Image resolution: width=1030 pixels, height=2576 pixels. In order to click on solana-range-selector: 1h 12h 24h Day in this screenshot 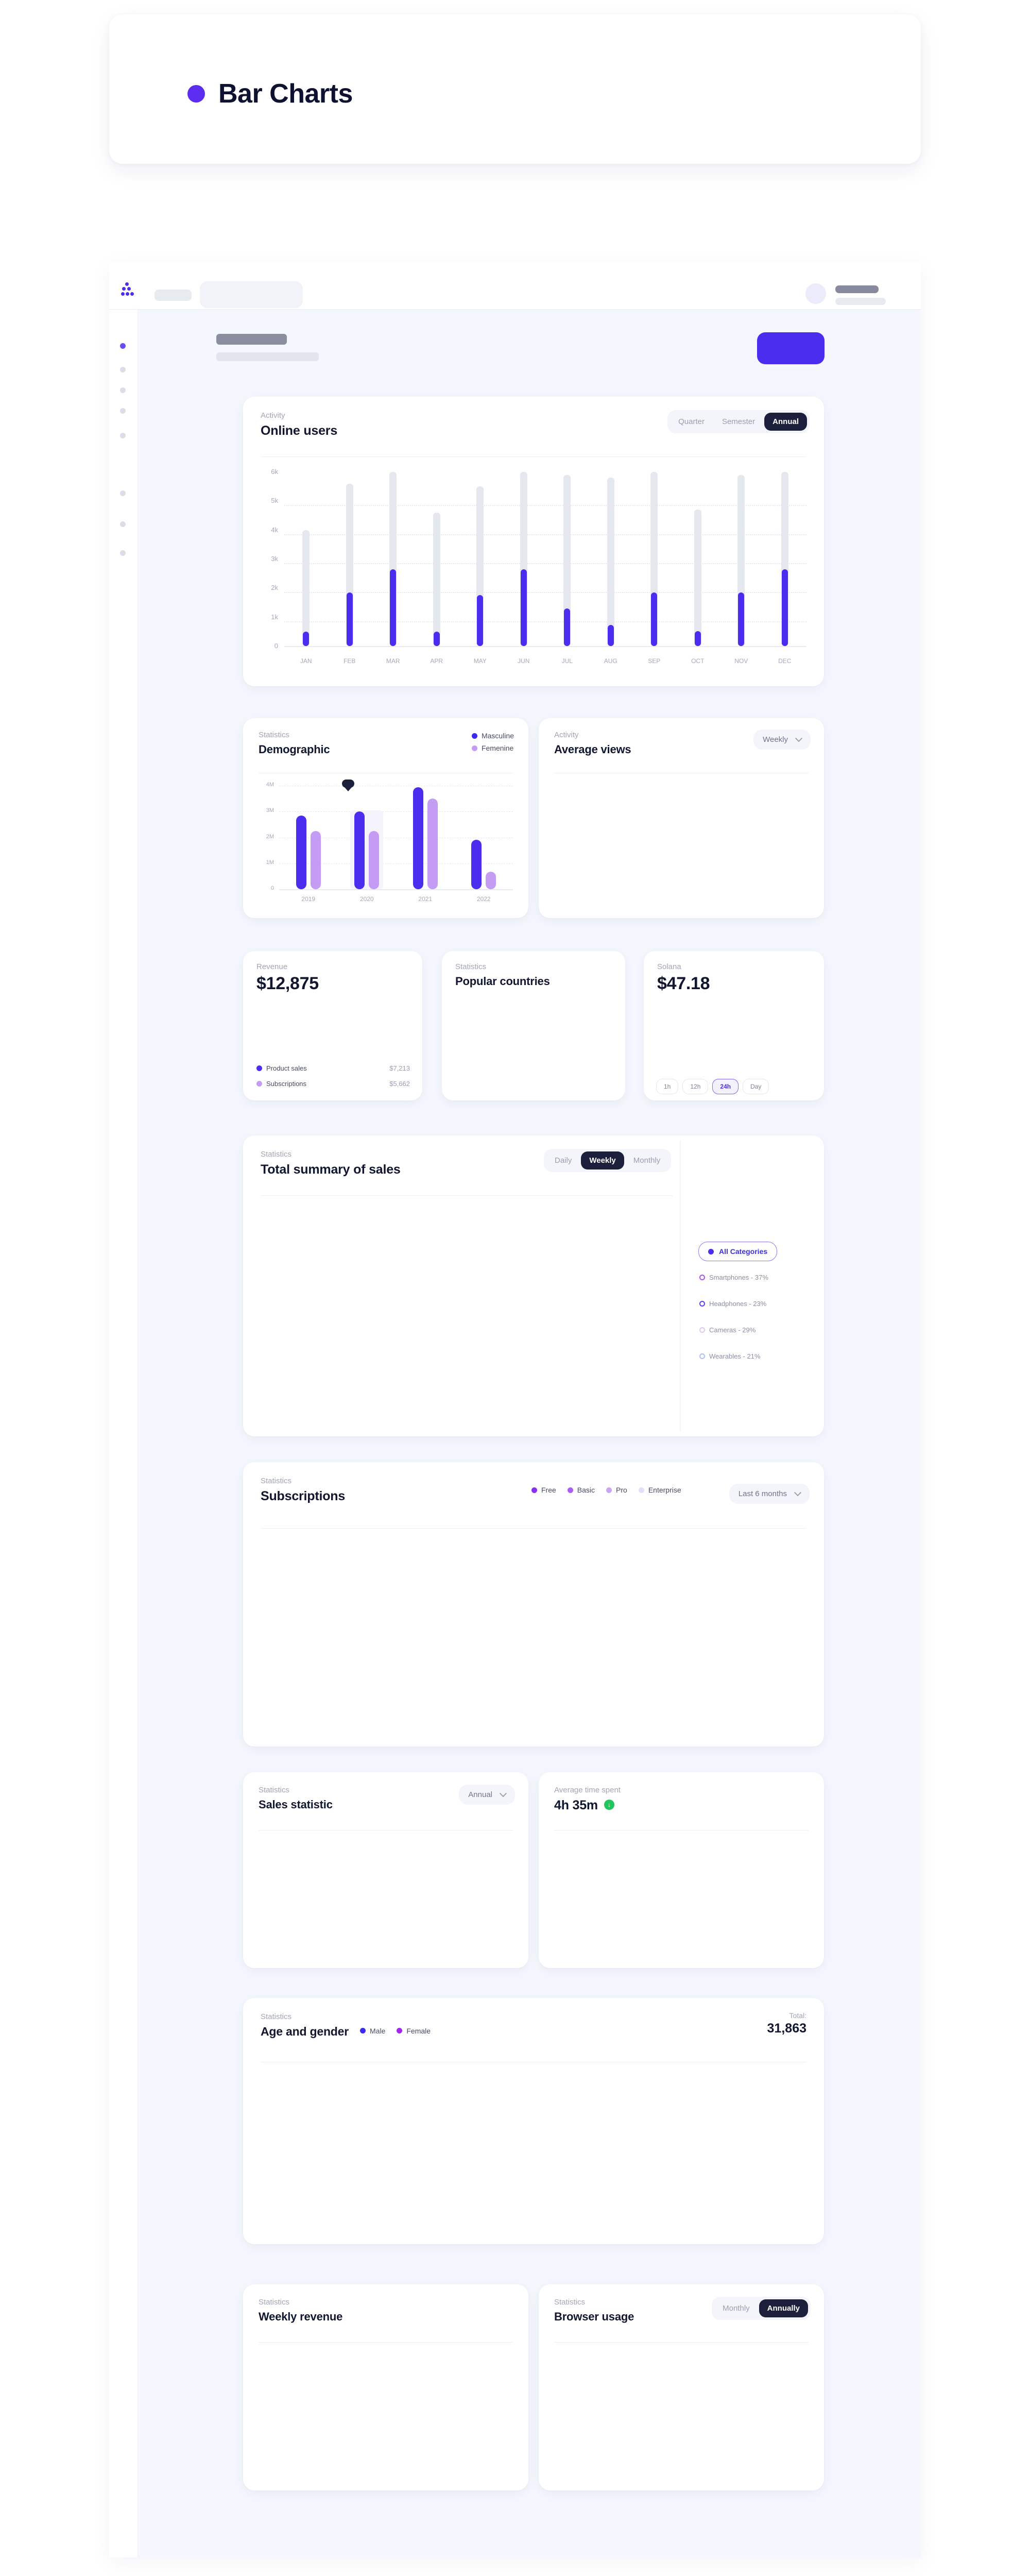, I will do `click(712, 1086)`.